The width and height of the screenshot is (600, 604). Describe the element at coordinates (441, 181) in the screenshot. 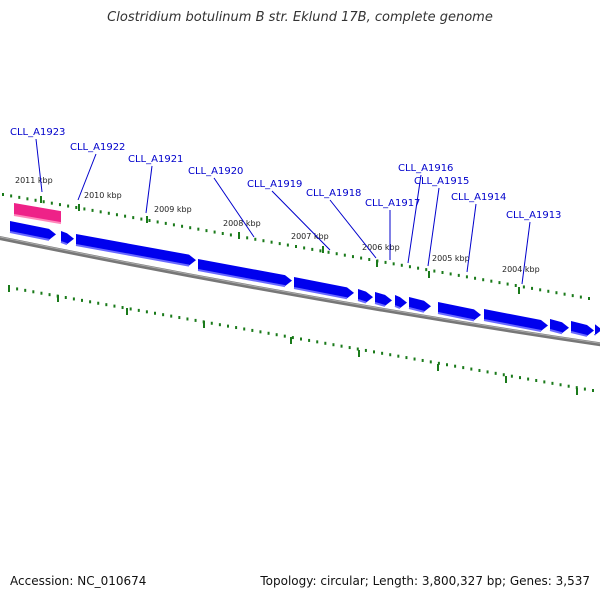

I see `gene-label: CLL_A1915` at that location.